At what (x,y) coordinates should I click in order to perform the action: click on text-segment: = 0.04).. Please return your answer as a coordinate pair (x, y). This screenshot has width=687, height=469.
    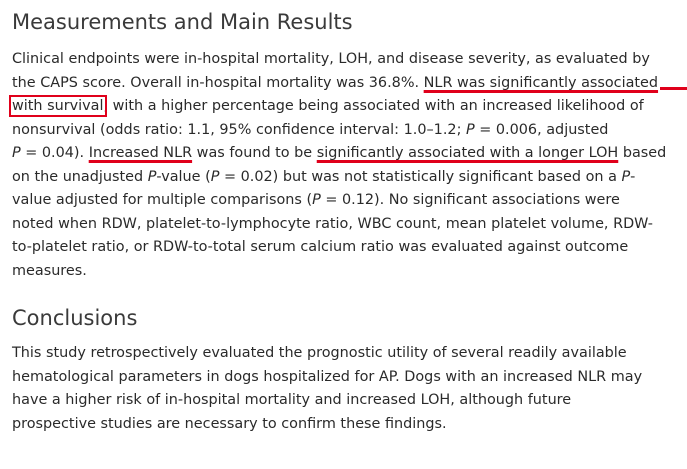
    Looking at the image, I should click on (54, 153).